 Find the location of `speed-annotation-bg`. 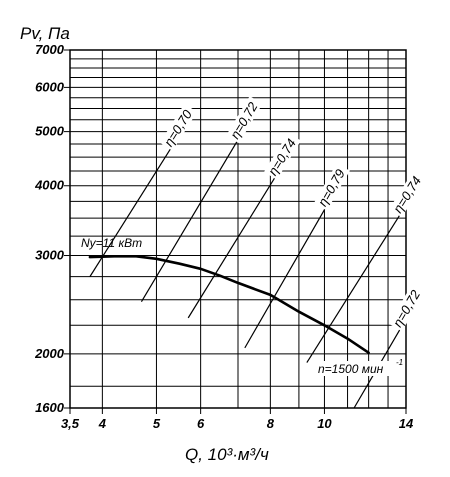

speed-annotation-bg is located at coordinates (359, 368).